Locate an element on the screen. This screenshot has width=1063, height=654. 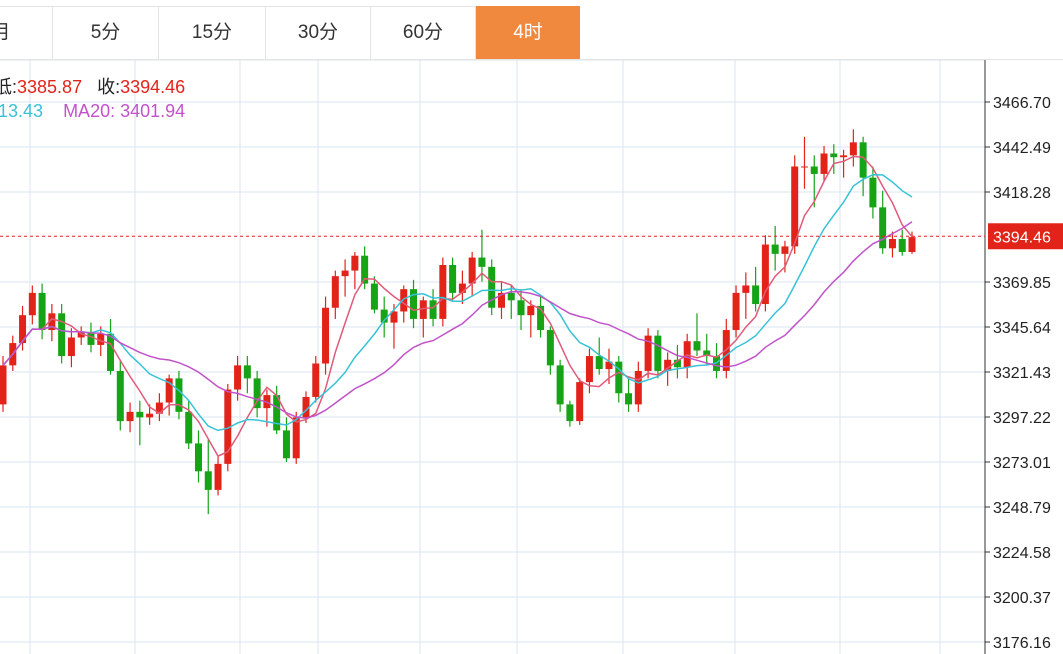
axis-tick-label: 3224.58 is located at coordinates (1022, 553).